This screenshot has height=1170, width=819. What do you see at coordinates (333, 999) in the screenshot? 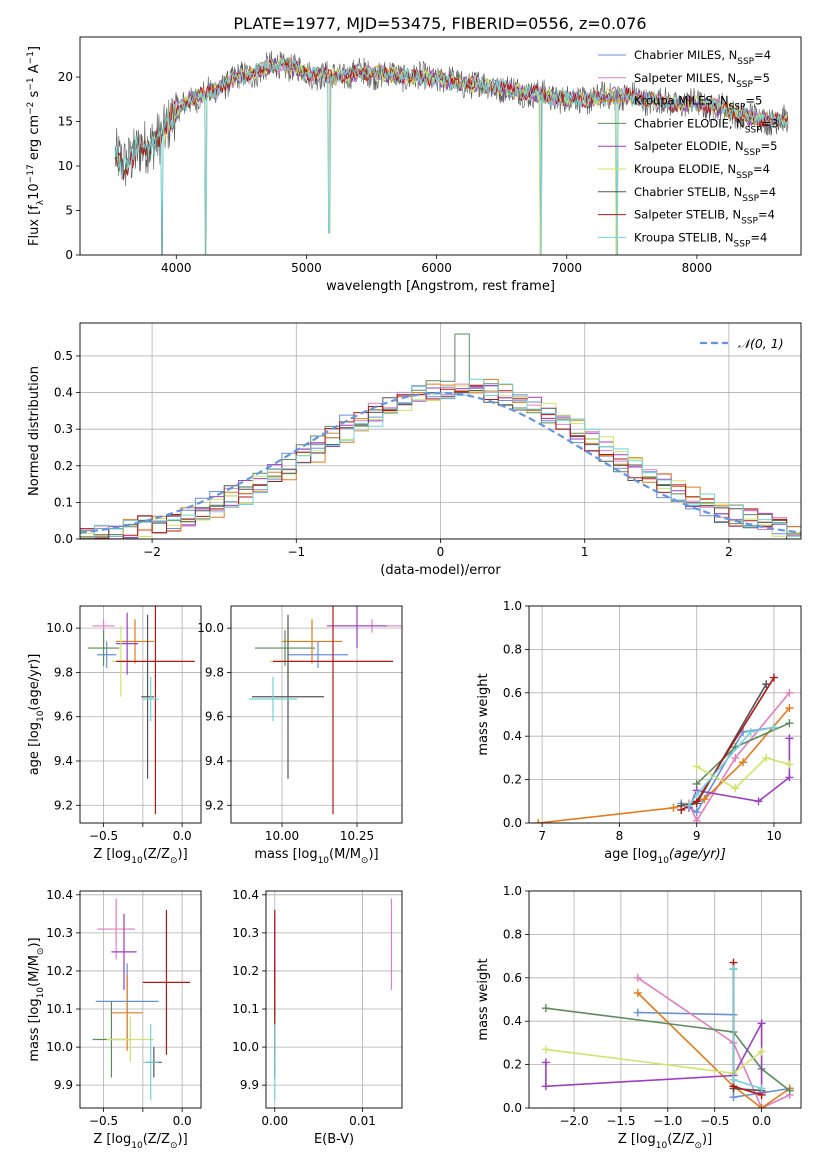
I see `mass-vs-ebv-plot-area` at bounding box center [333, 999].